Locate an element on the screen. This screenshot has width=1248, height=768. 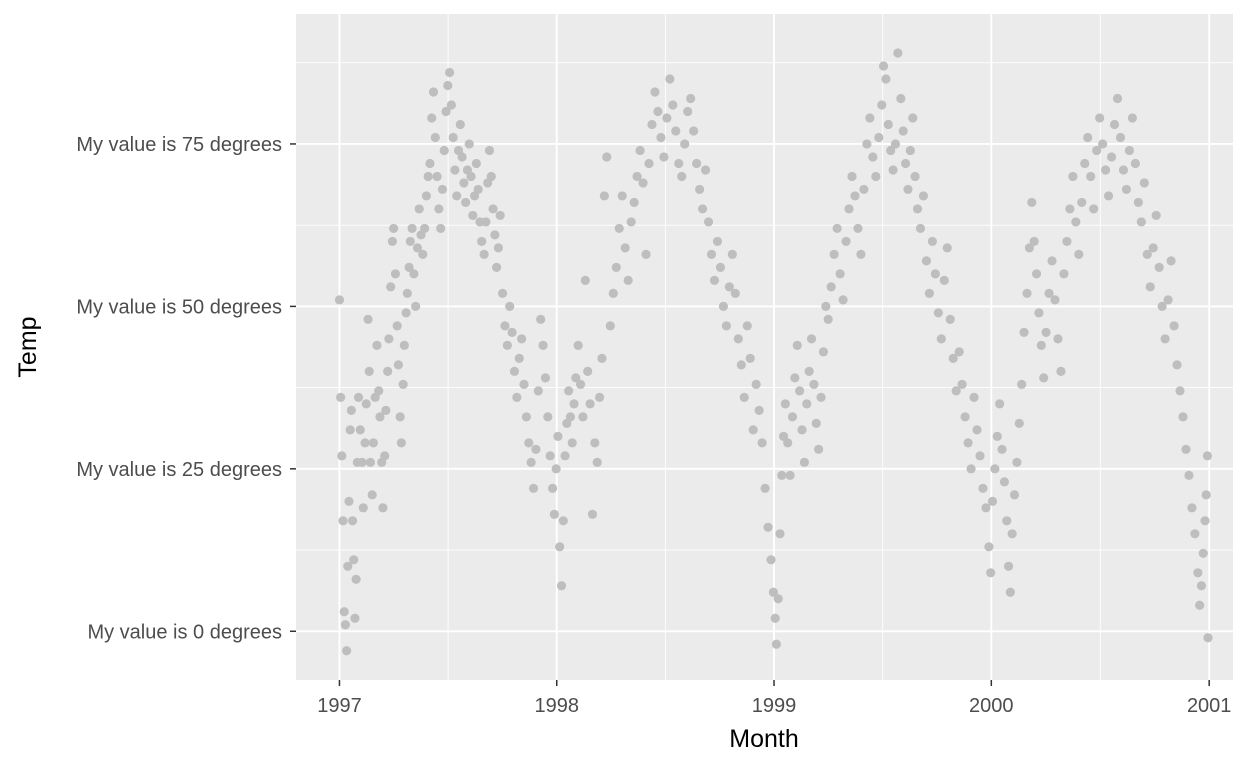
y-tick-label: My value is 25 degrees is located at coordinates (179, 470).